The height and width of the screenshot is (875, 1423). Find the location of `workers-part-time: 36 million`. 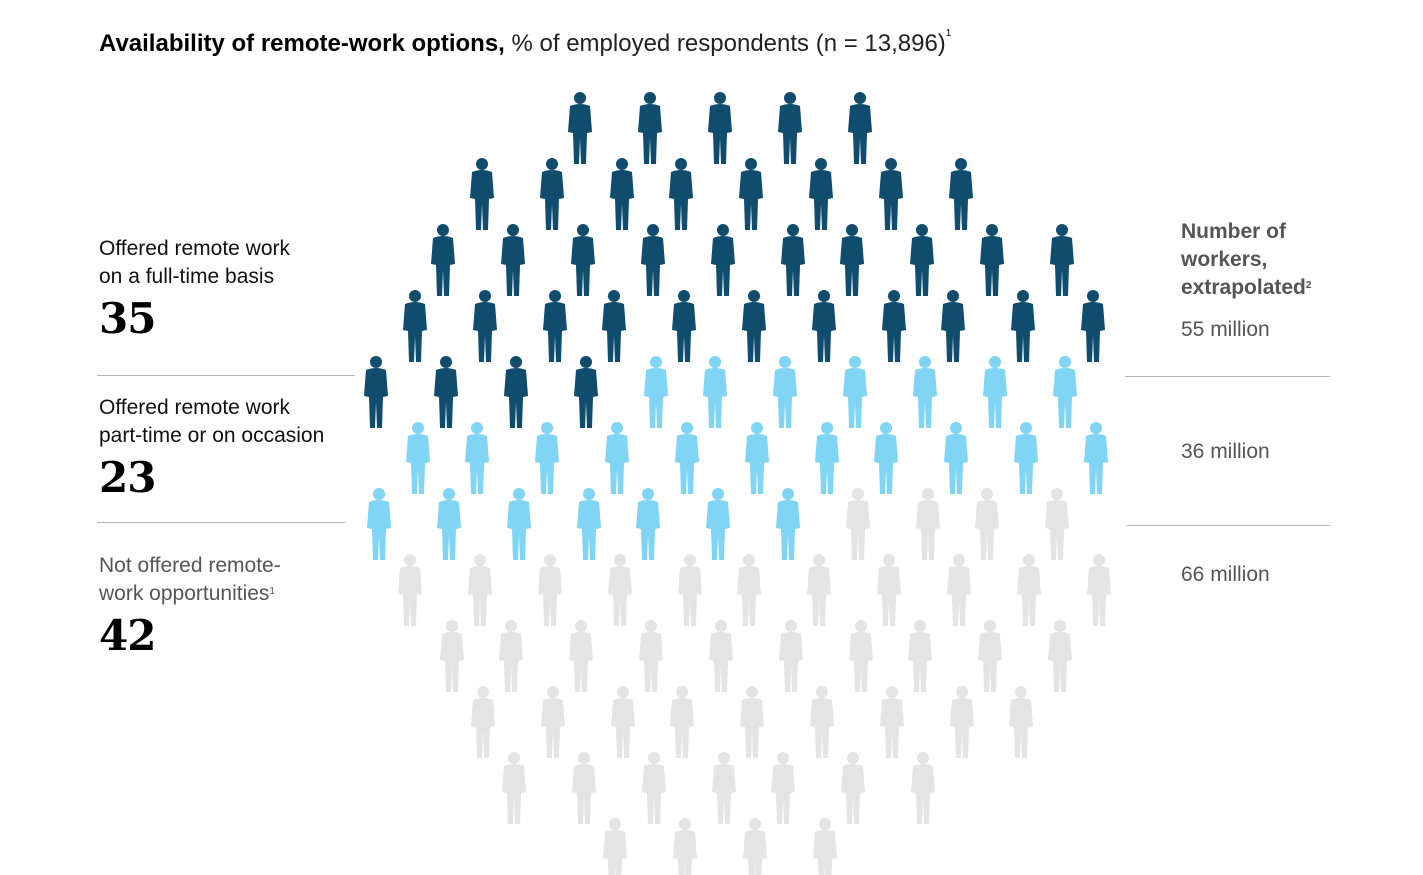

workers-part-time: 36 million is located at coordinates (1225, 451).